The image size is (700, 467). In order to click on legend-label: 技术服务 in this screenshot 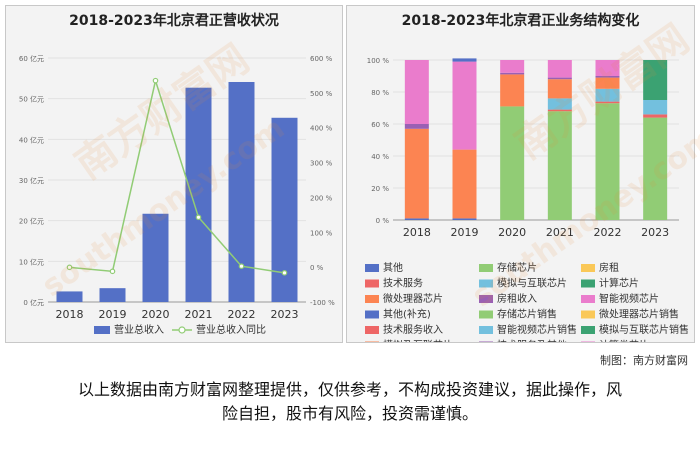, I will do `click(403, 283)`.